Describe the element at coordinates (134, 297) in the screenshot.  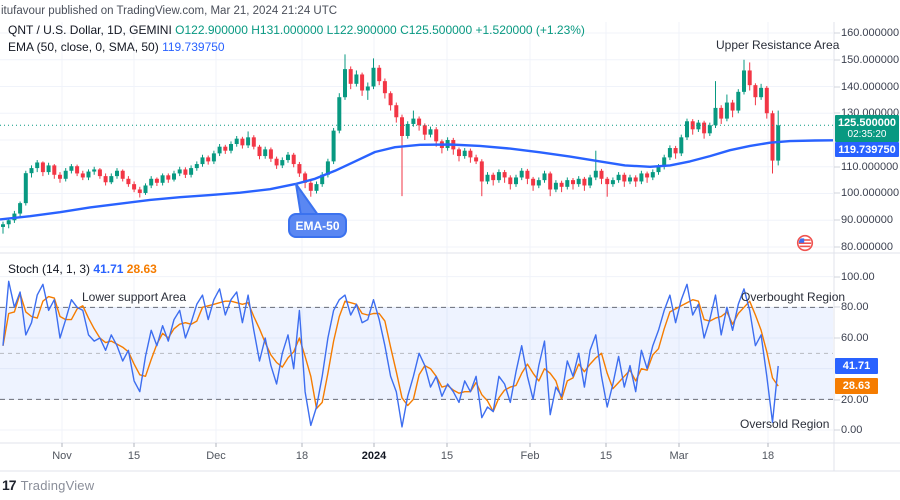
I see `lower-support-label: Lower support Area` at that location.